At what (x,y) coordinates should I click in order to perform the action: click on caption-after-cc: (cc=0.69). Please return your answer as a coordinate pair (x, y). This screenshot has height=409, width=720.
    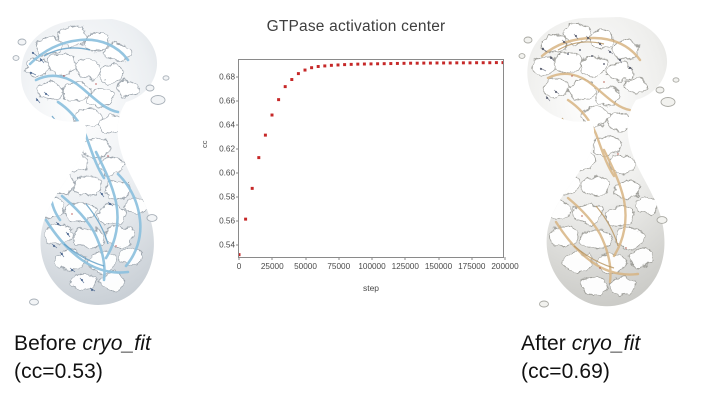
    Looking at the image, I should click on (566, 371).